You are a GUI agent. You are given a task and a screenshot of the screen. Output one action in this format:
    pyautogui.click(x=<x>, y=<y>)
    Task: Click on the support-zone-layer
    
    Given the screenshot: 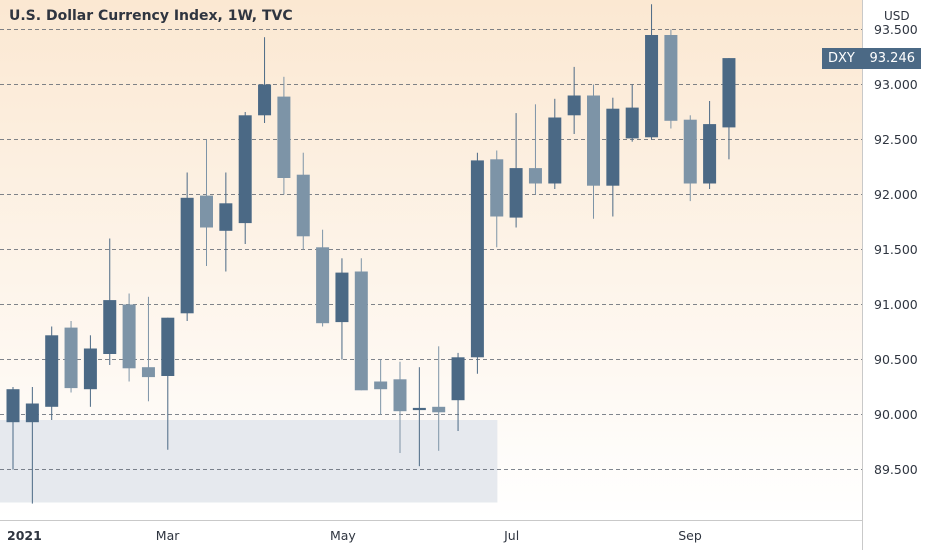 What is the action you would take?
    pyautogui.click(x=249, y=461)
    